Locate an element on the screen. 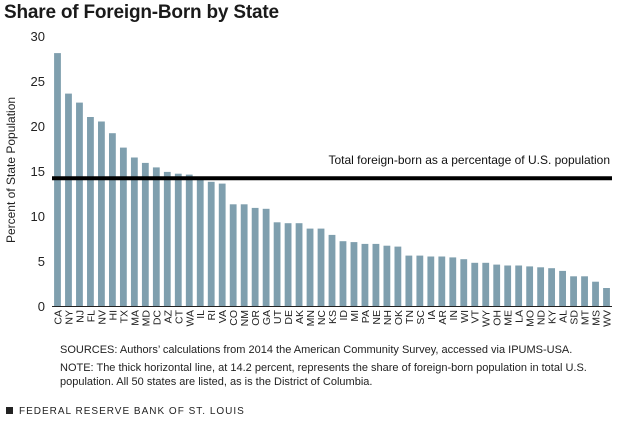 The image size is (621, 428). y-tick-label-3: 15 is located at coordinates (38, 171).